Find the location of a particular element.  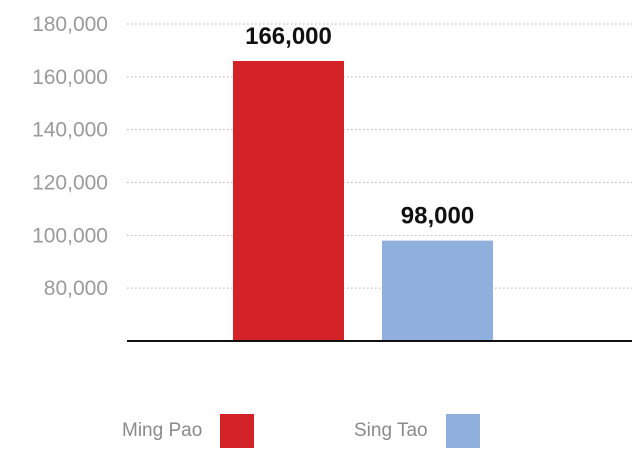

legend-swatch-ming-pao is located at coordinates (237, 431).